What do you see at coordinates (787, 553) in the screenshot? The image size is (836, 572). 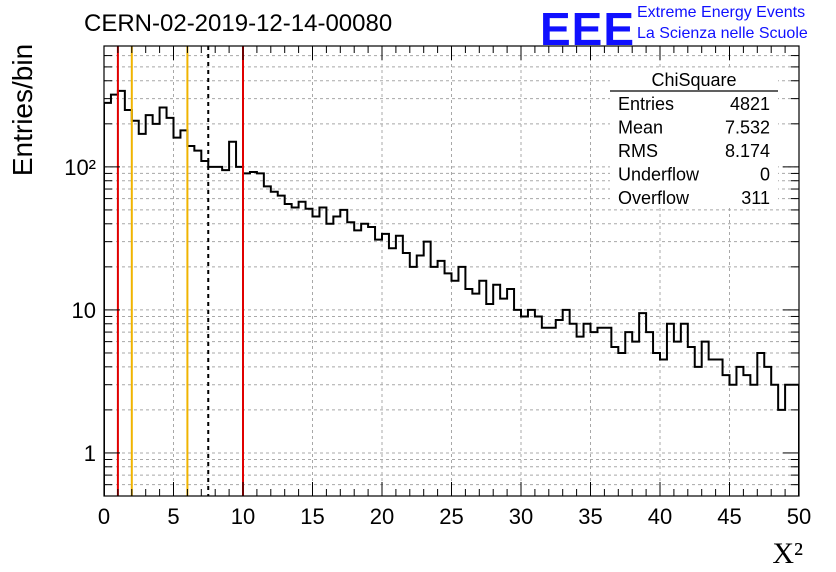 I see `x-axis-label: X²` at bounding box center [787, 553].